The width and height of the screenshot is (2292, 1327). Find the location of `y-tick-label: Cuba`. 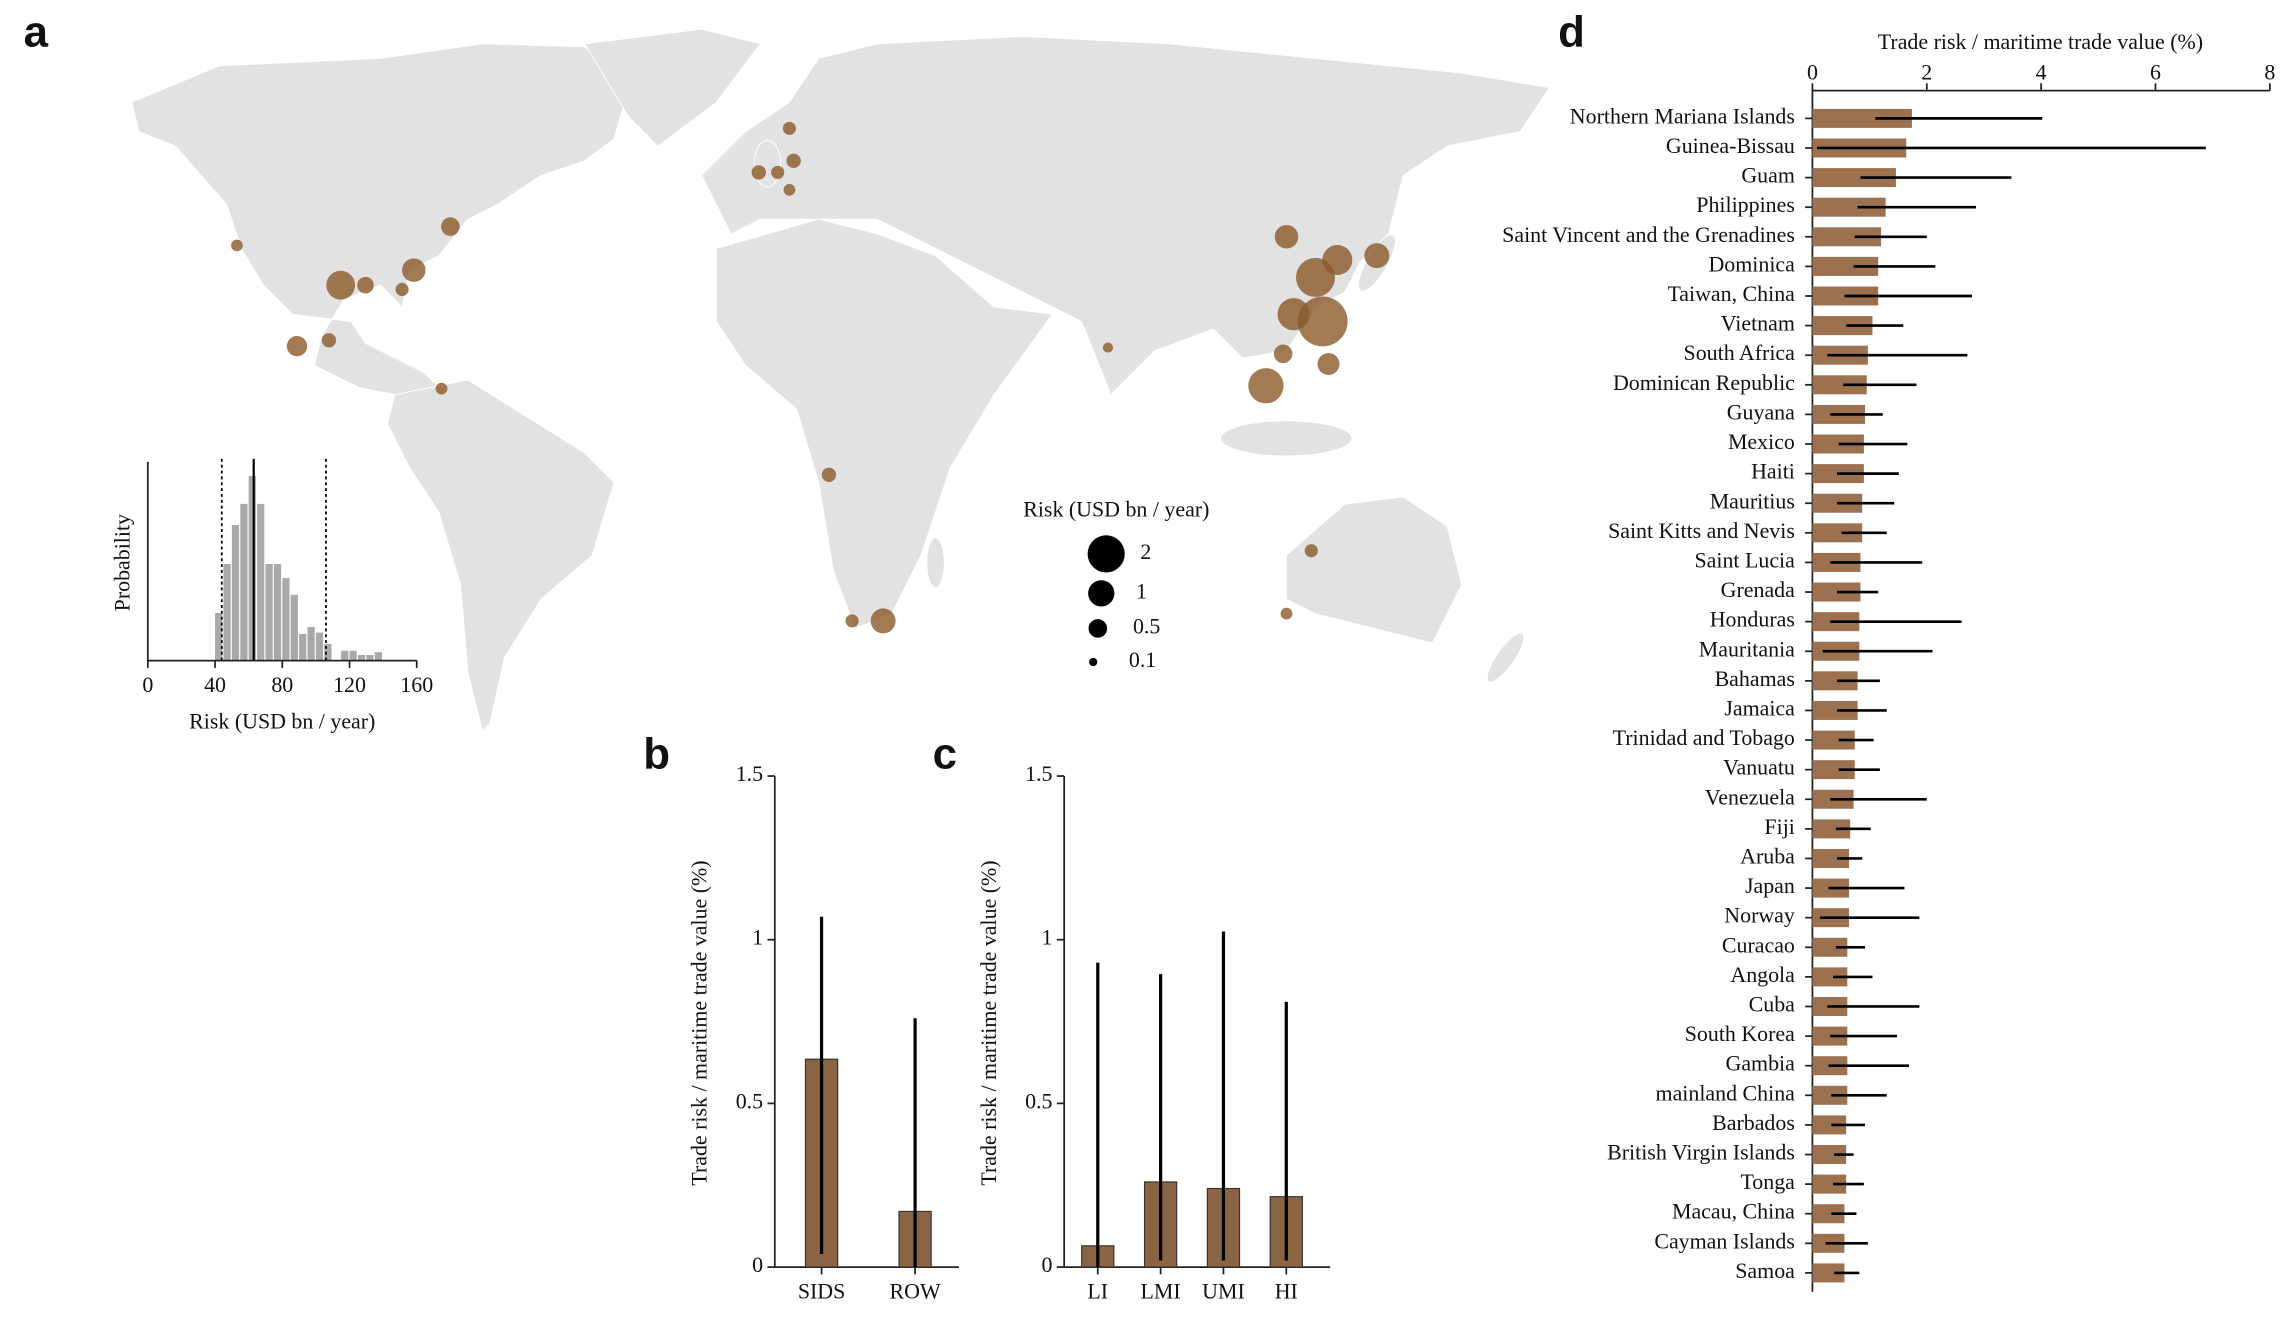

y-tick-label: Cuba is located at coordinates (1772, 1004).